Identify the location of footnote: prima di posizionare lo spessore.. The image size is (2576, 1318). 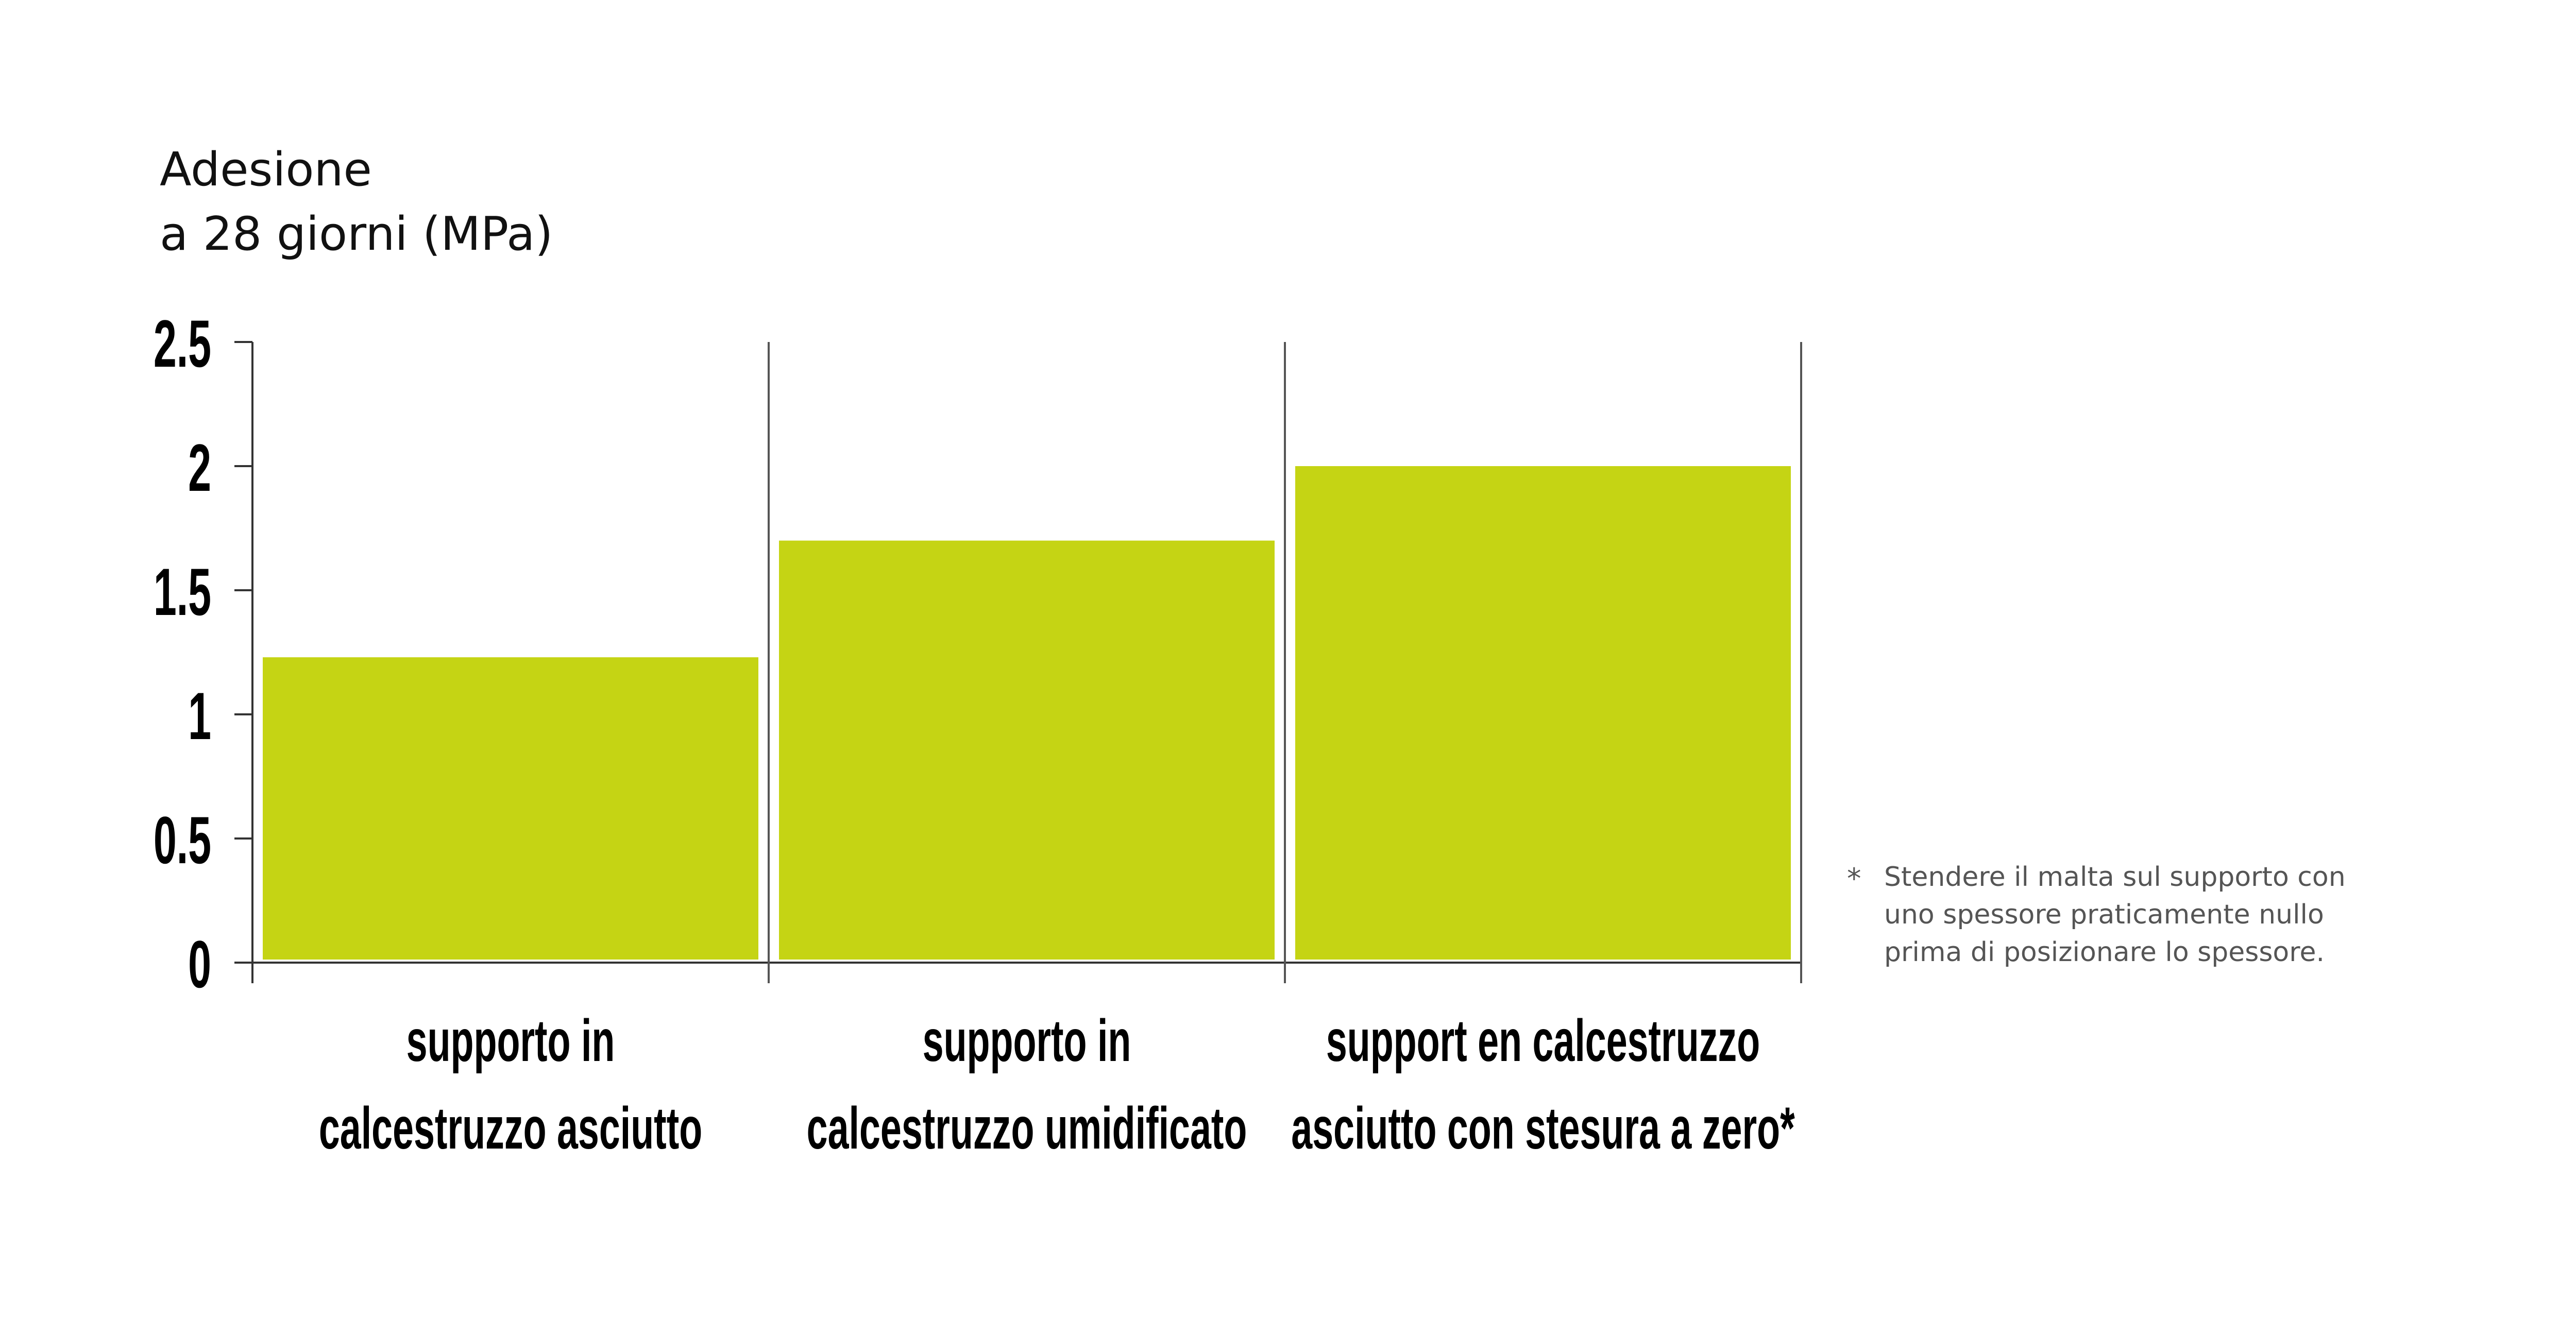
(2104, 952).